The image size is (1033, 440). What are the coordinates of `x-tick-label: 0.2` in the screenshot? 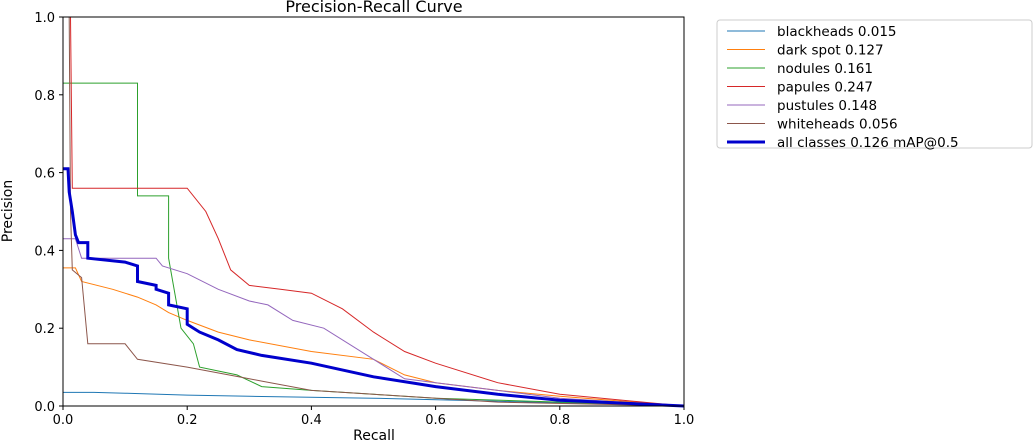 It's located at (187, 420).